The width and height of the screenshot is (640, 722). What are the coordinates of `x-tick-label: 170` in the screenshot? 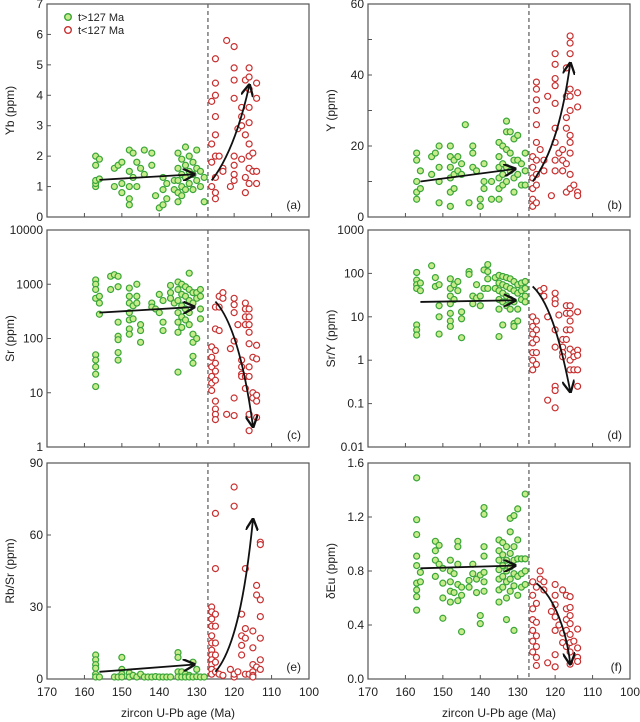 It's located at (47, 692).